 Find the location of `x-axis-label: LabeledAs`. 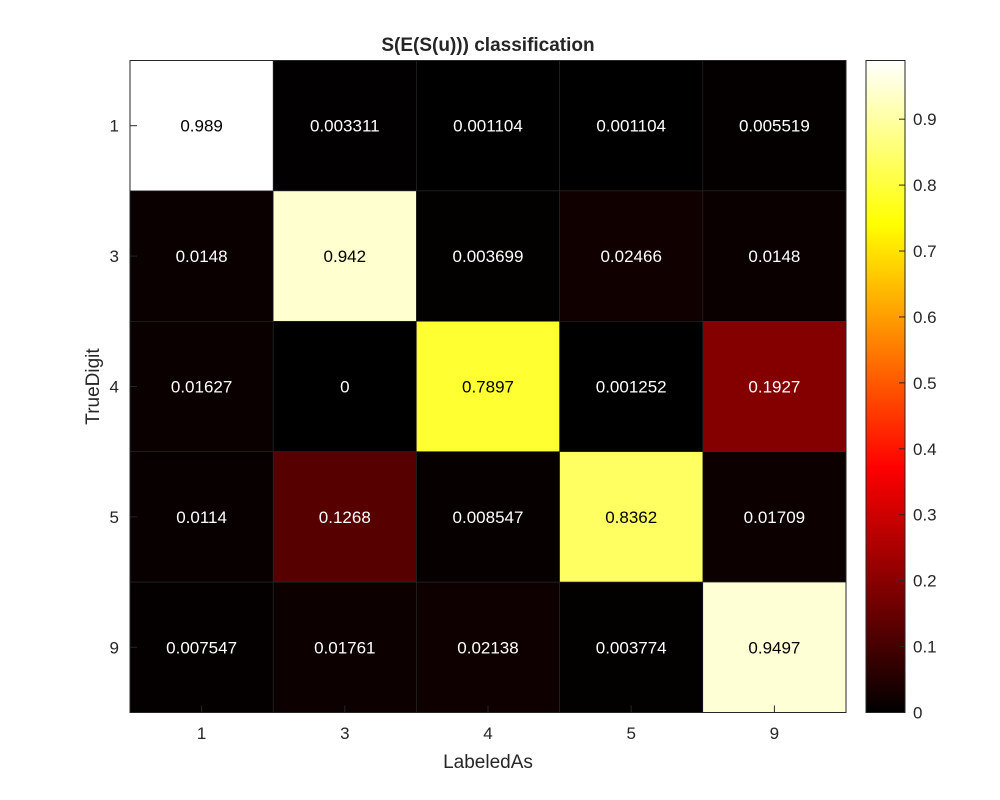

x-axis-label: LabeledAs is located at coordinates (488, 762).